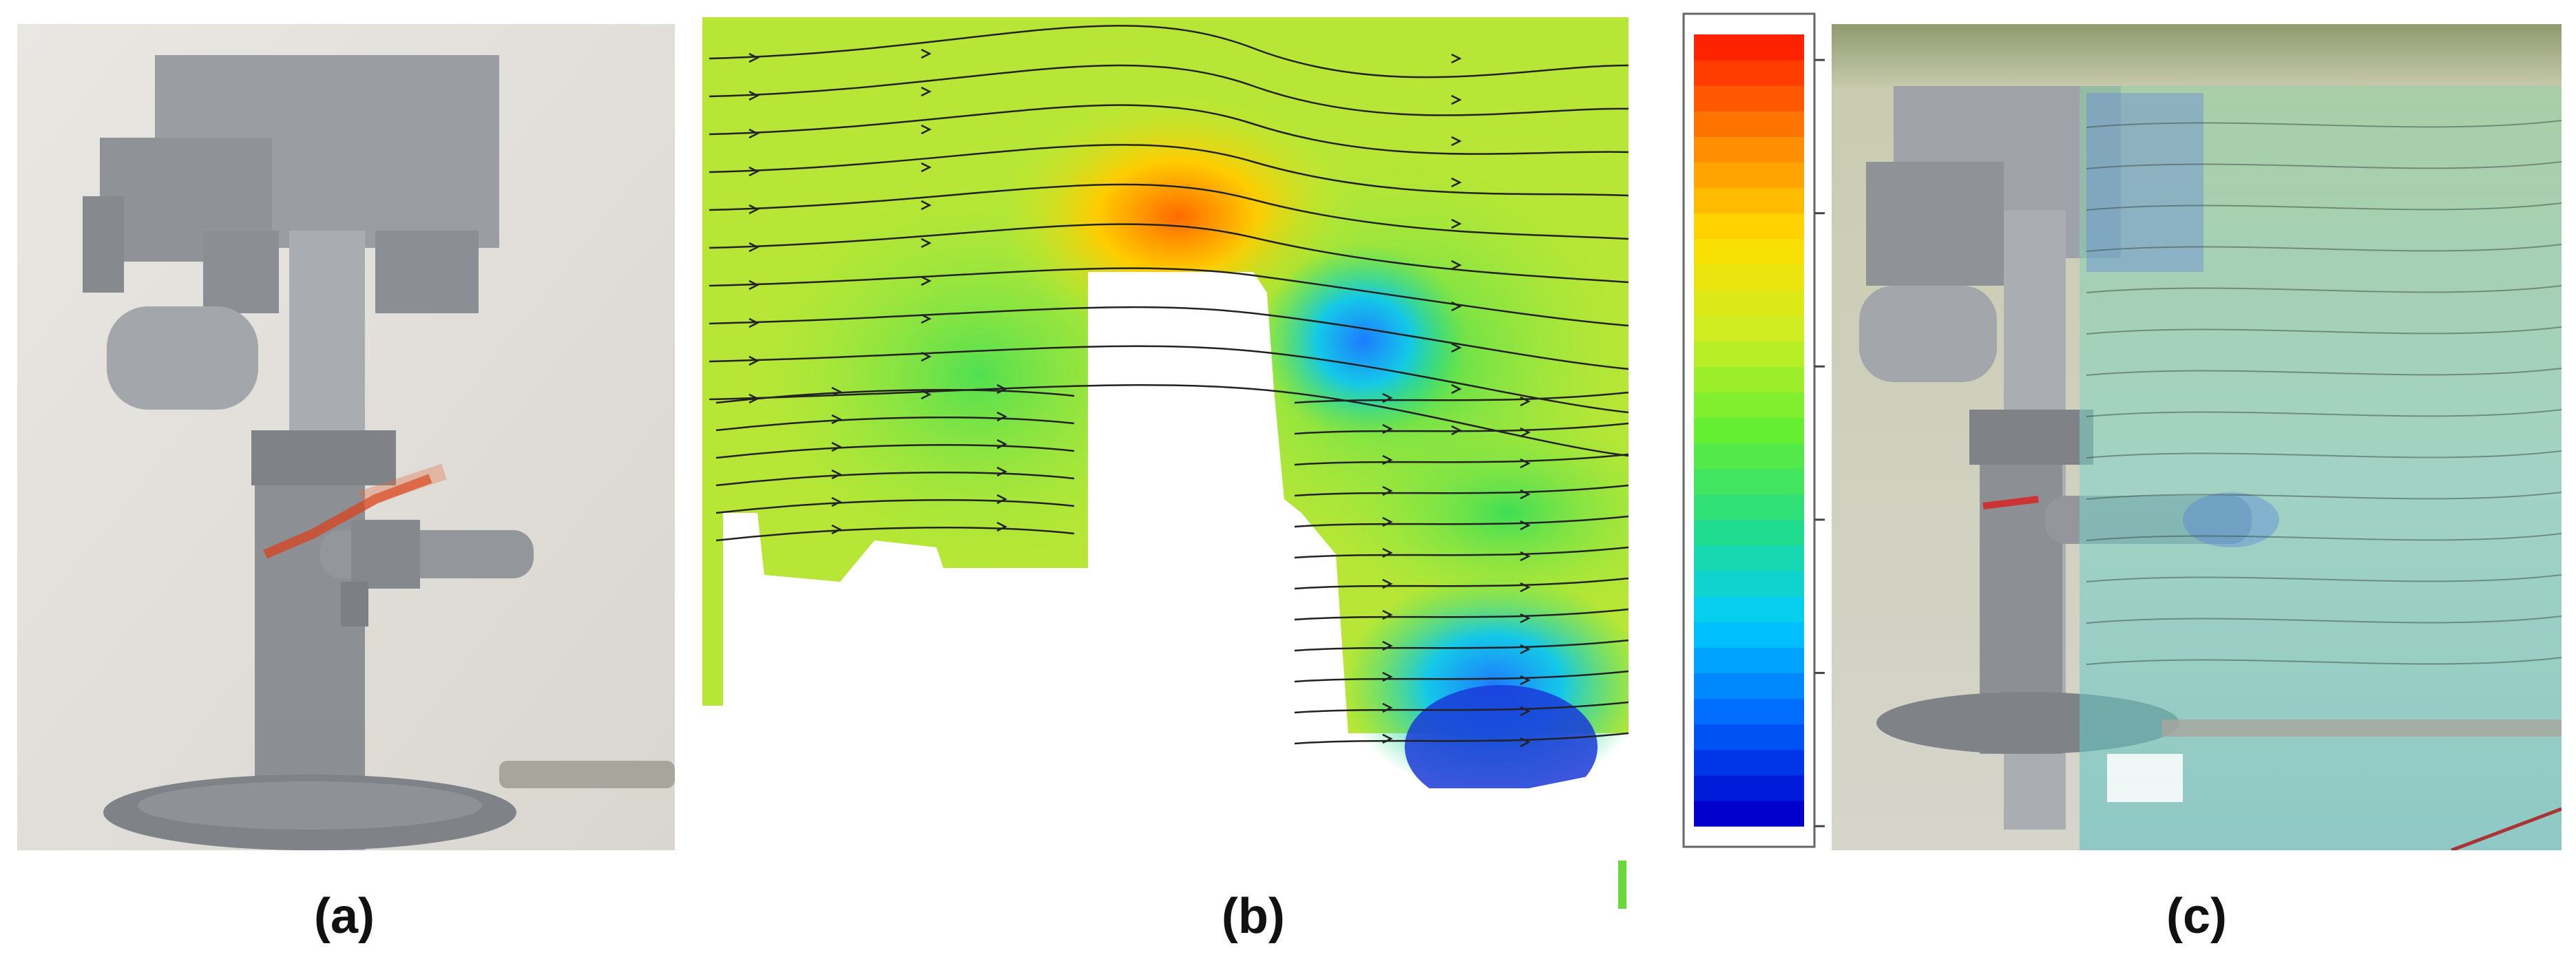 The image size is (2576, 968). What do you see at coordinates (1253, 916) in the screenshot?
I see `caption-b: (b)` at bounding box center [1253, 916].